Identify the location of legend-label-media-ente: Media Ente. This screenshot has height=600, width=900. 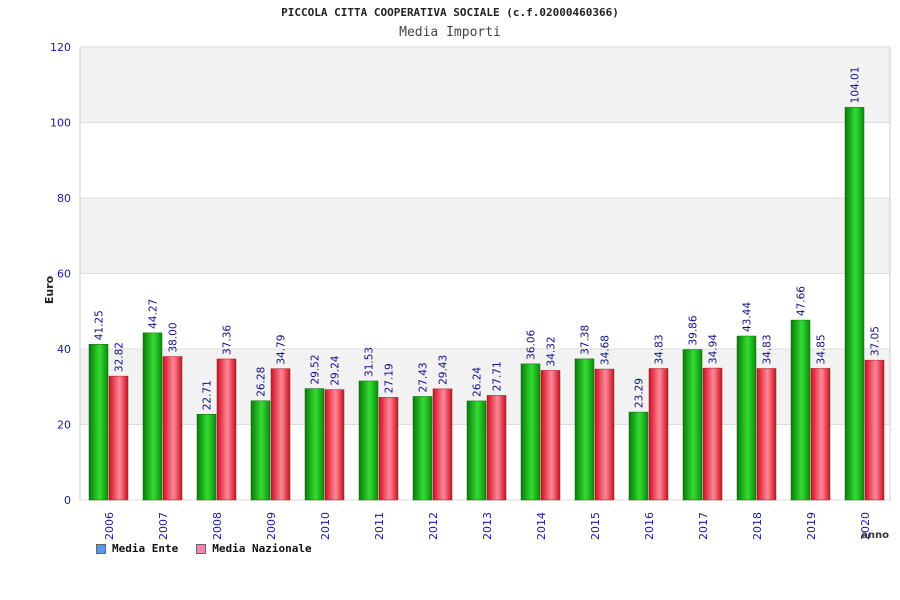
(145, 548).